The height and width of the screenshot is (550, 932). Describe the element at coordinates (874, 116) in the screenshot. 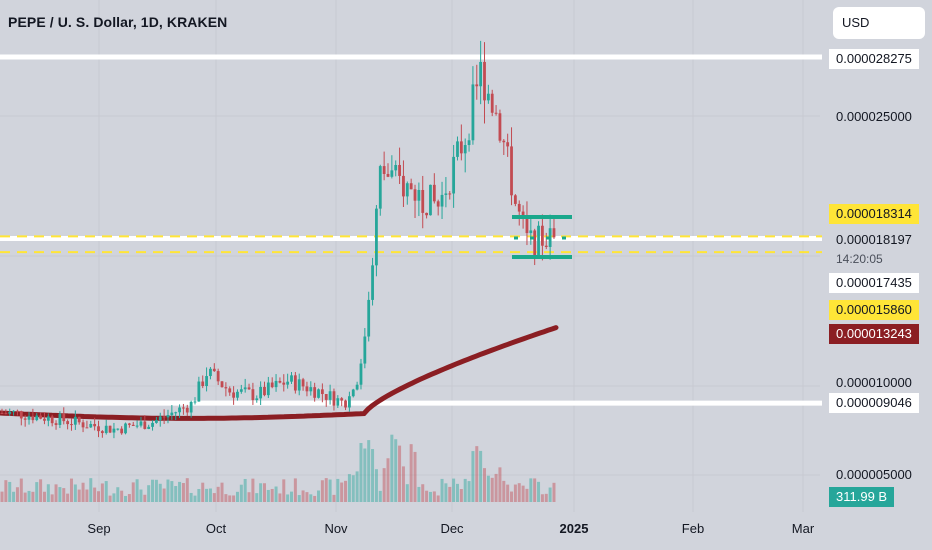

I see `price-tick-25: 0.000025000` at that location.